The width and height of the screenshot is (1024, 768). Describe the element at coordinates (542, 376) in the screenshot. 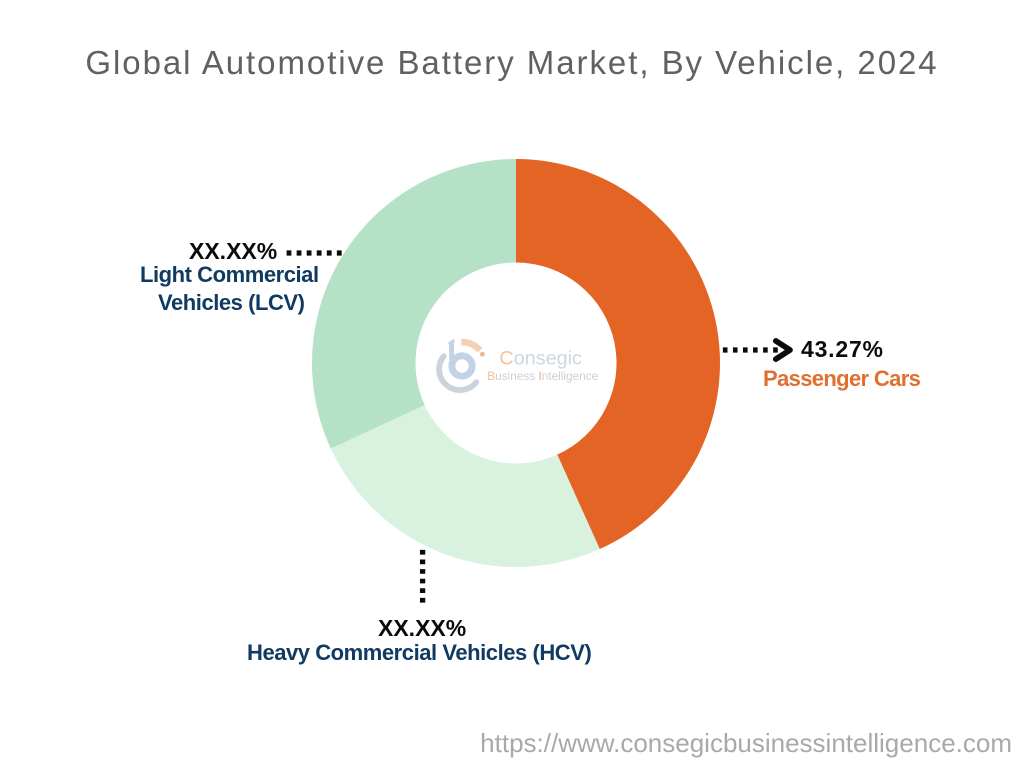

I see `svg-text: Business Intelligence` at that location.